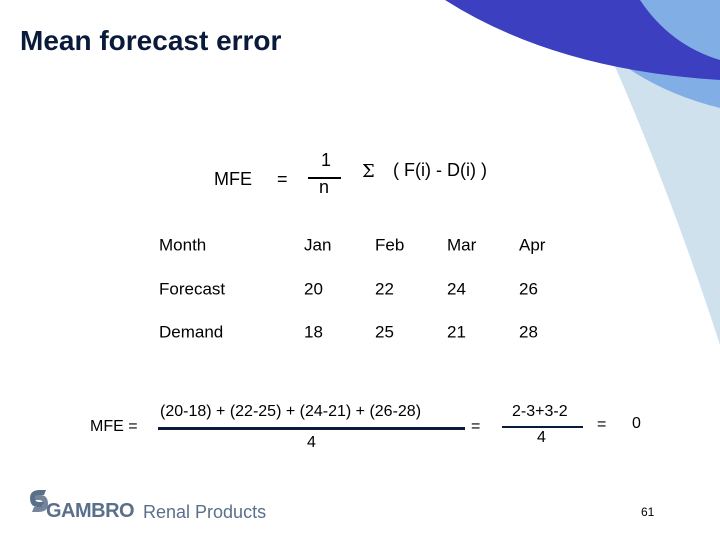 Image resolution: width=720 pixels, height=540 pixels. I want to click on table-cell: Feb, so click(390, 245).